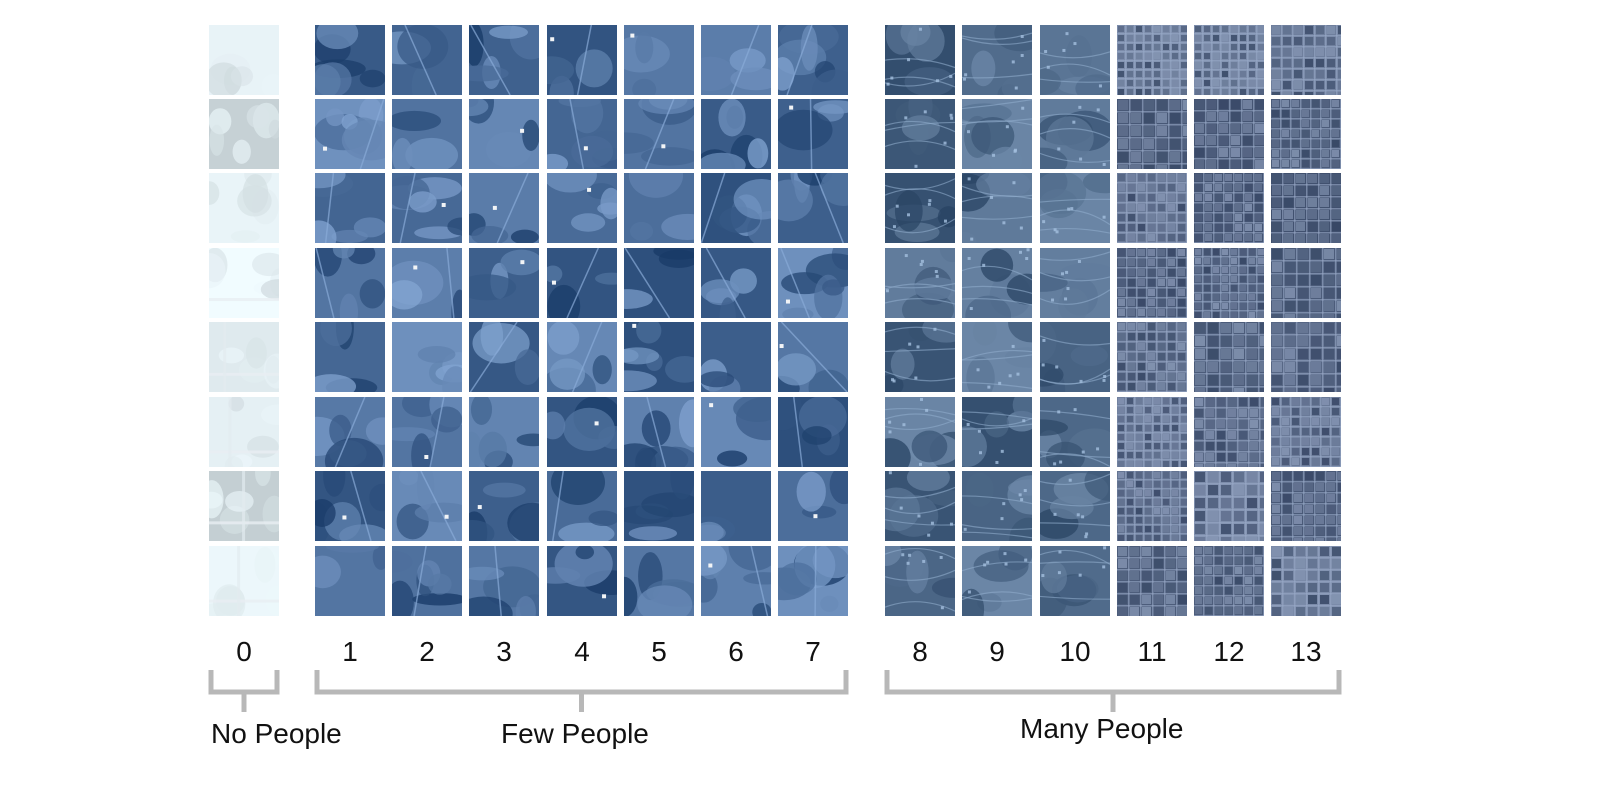 The image size is (1600, 800). I want to click on group-label: Many People, so click(1102, 728).